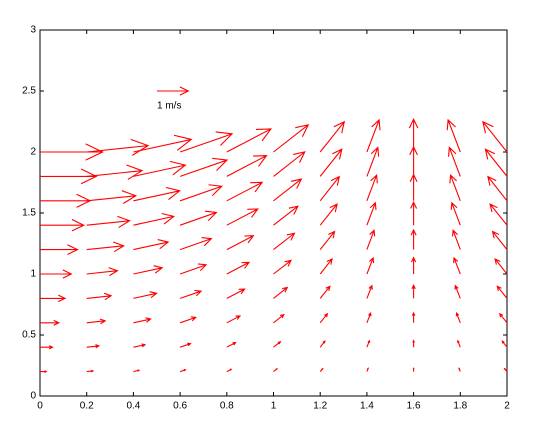  Describe the element at coordinates (133, 406) in the screenshot. I see `x-tick-label: 0.4` at that location.